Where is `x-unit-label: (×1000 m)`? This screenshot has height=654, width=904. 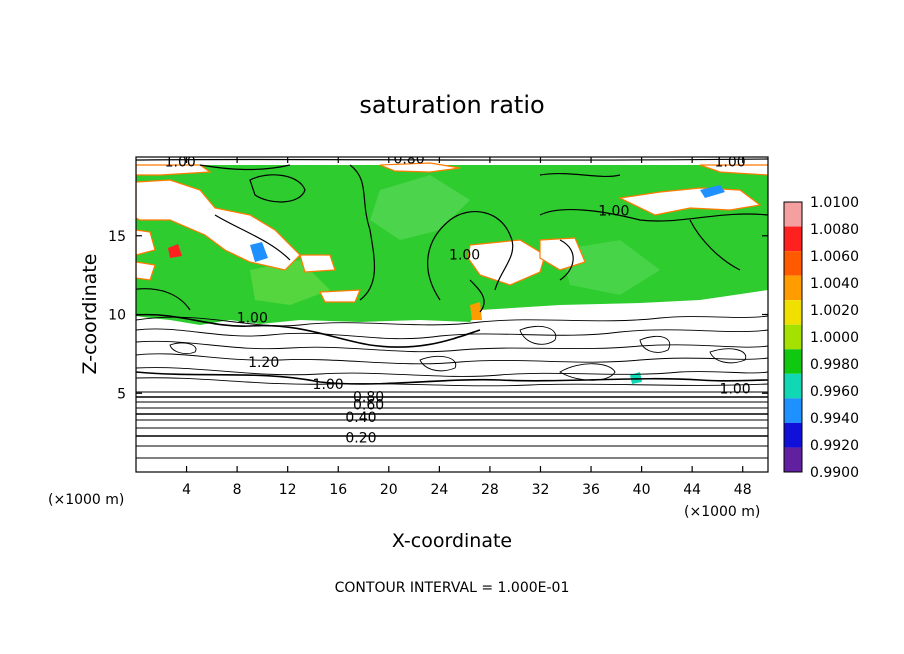
x-unit-label: (×1000 m) is located at coordinates (722, 512).